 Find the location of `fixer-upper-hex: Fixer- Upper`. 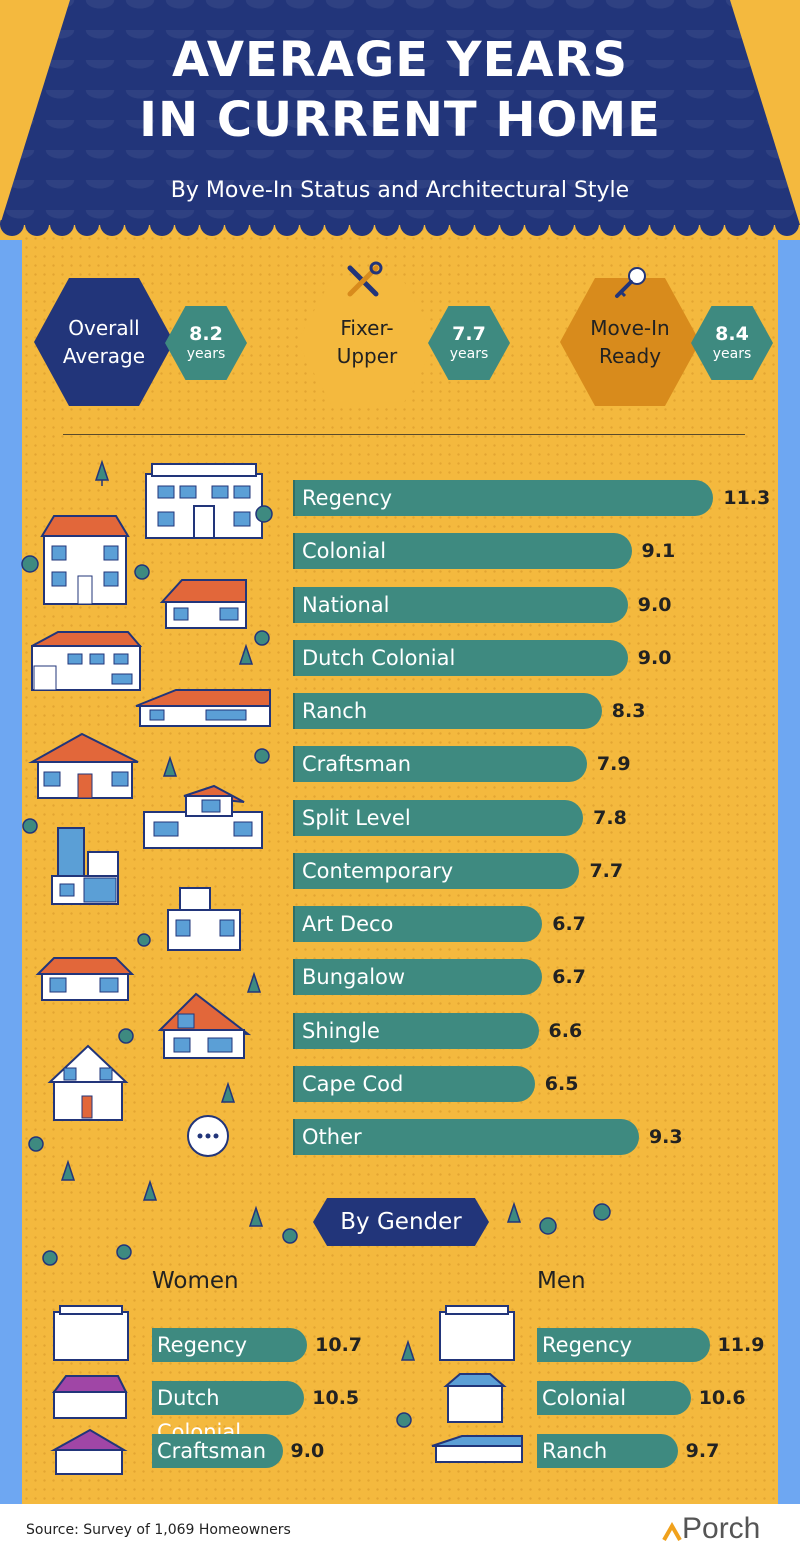

fixer-upper-hex: Fixer- Upper is located at coordinates (367, 342).